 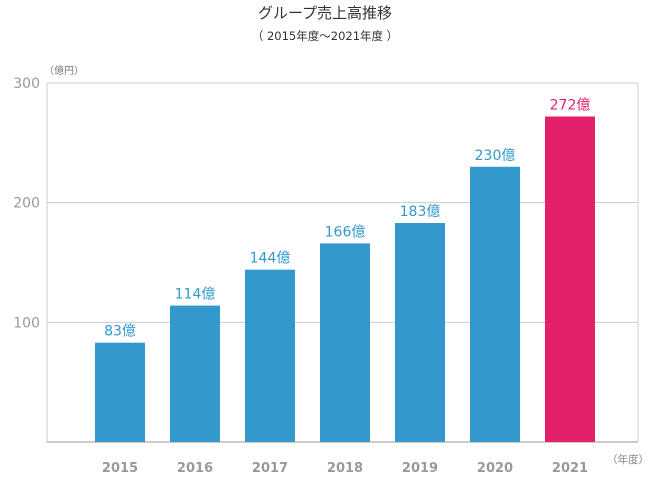 What do you see at coordinates (64, 71) in the screenshot?
I see `y-axis-unit-label: （億円）` at bounding box center [64, 71].